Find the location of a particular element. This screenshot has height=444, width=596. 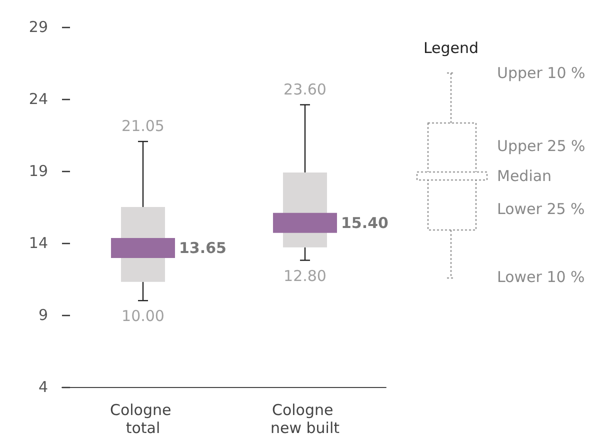

text: Upper 25 % is located at coordinates (541, 146).